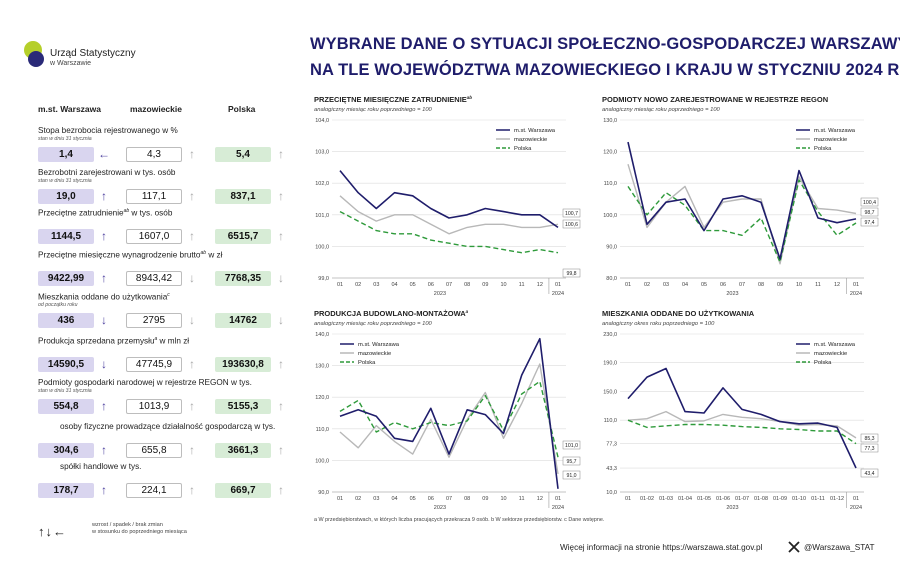 The height and width of the screenshot is (576, 900). I want to click on end-value-label: 100,4, so click(869, 203).